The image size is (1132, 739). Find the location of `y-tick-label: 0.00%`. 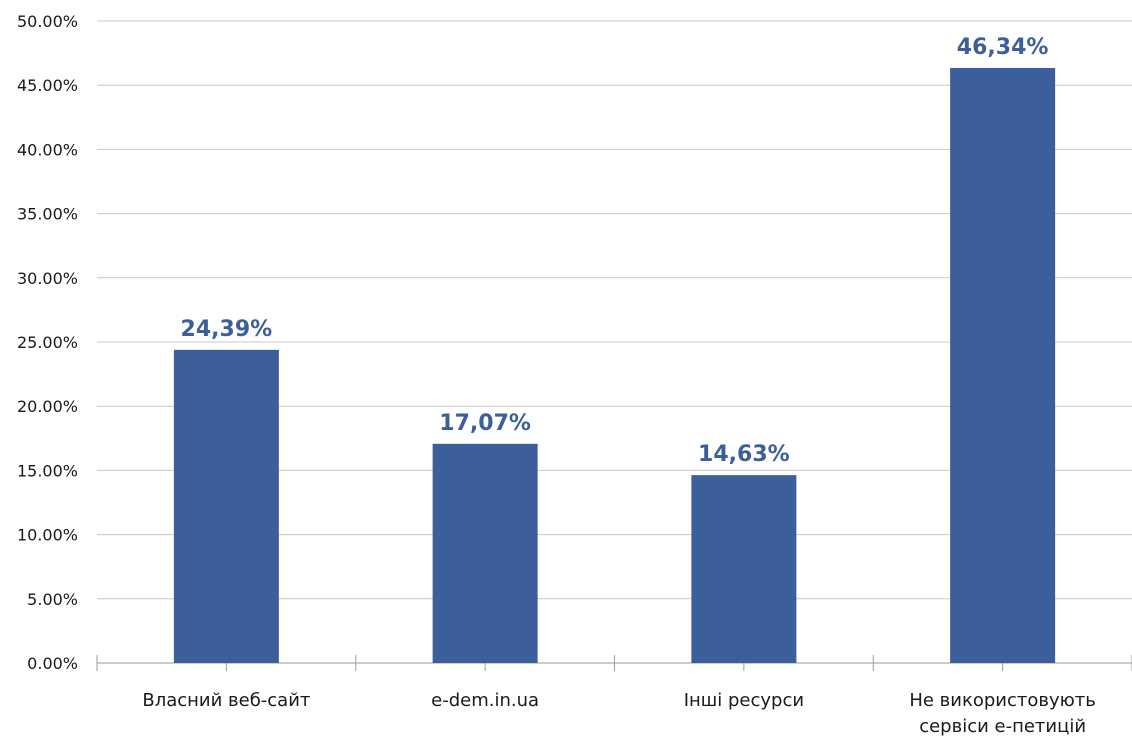

y-tick-label: 0.00% is located at coordinates (52, 663).